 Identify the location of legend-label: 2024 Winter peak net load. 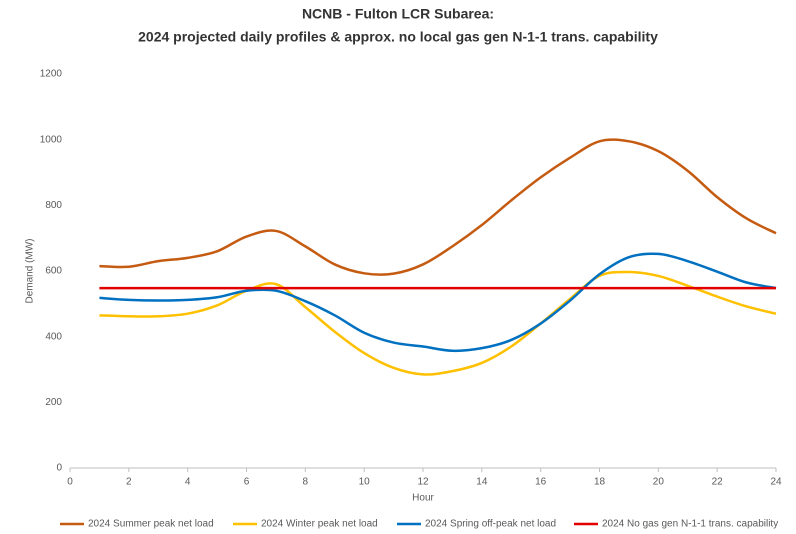
(319, 524).